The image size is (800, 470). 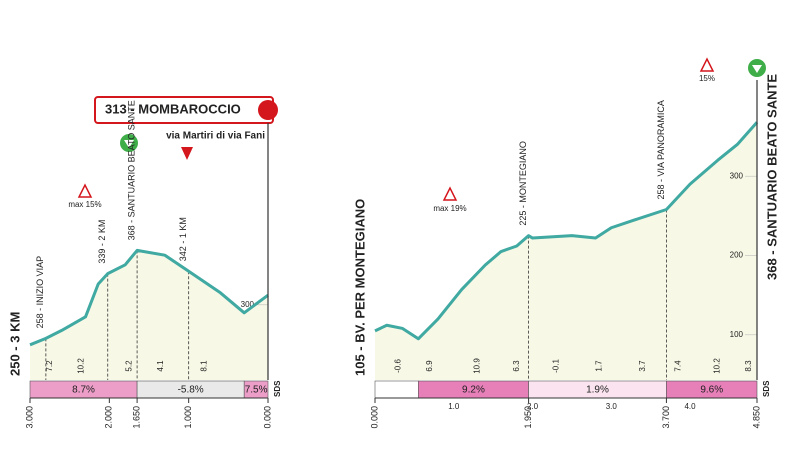 What do you see at coordinates (748, 366) in the screenshot?
I see `gradient-label: 8.3` at bounding box center [748, 366].